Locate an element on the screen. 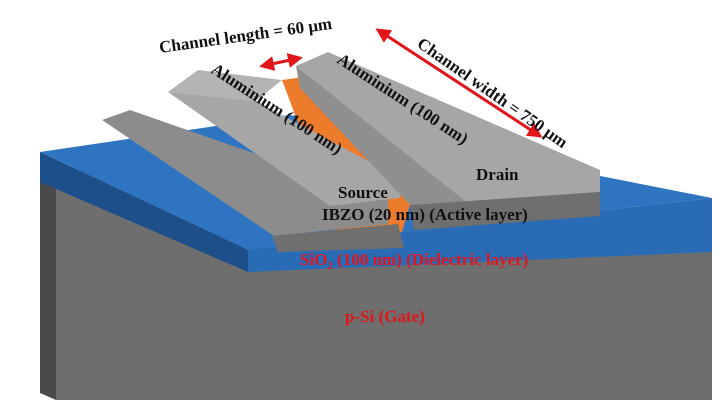 The height and width of the screenshot is (405, 720). gate-label: p-Si (Gate) is located at coordinates (385, 316).